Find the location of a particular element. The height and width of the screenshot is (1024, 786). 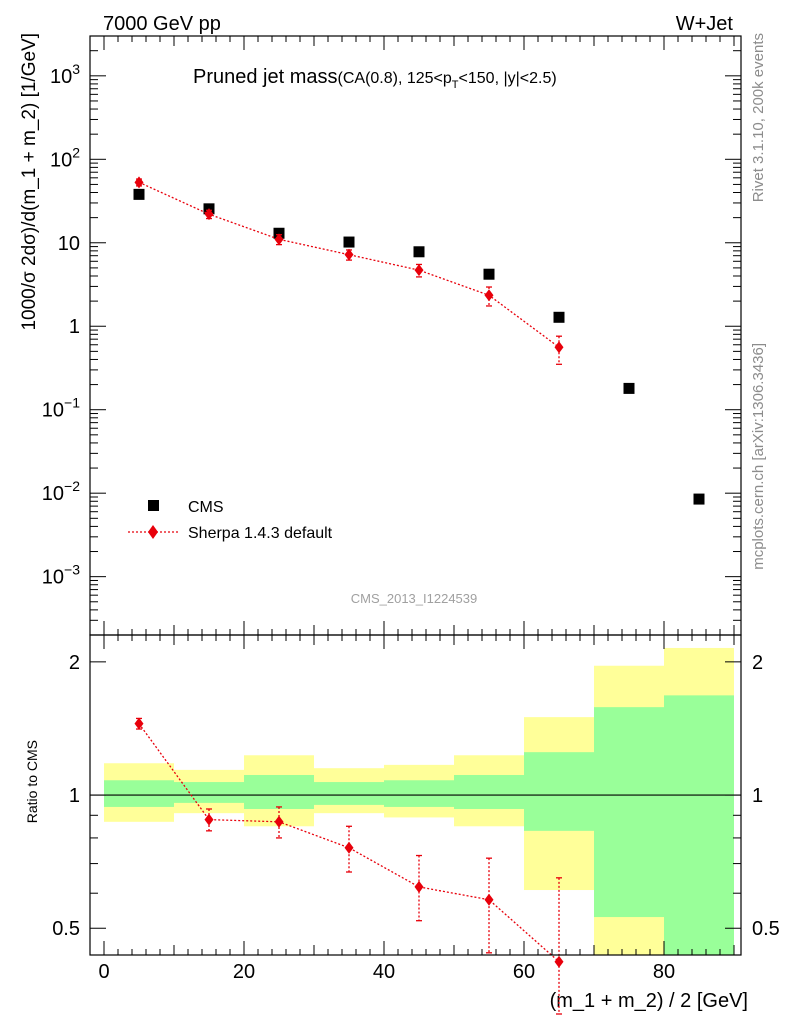

plot-title-detail-b: <150, |y|<2.5) is located at coordinates (508, 78).